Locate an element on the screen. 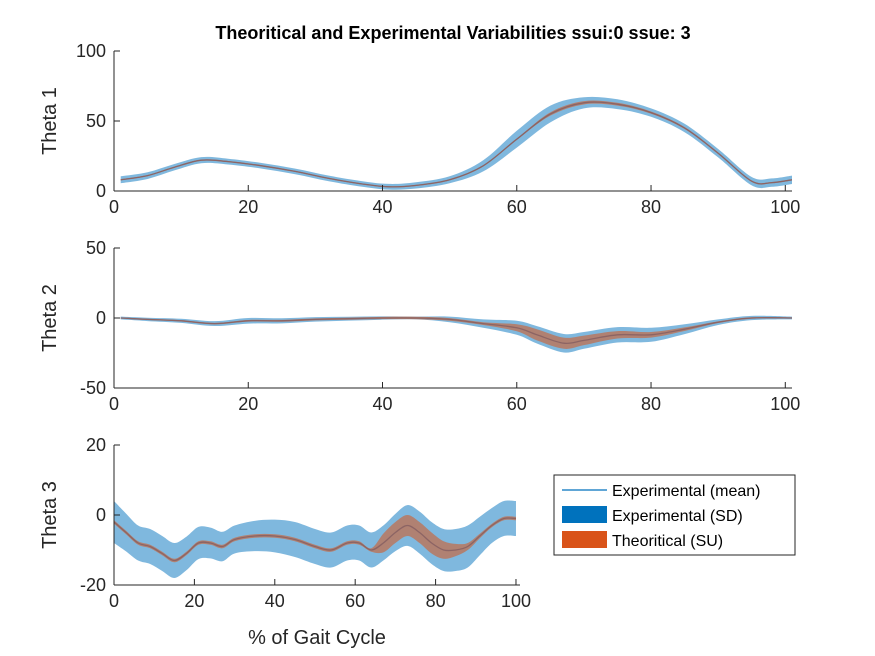 This screenshot has height=656, width=875. panel-1-plot-area is located at coordinates (456, 143).